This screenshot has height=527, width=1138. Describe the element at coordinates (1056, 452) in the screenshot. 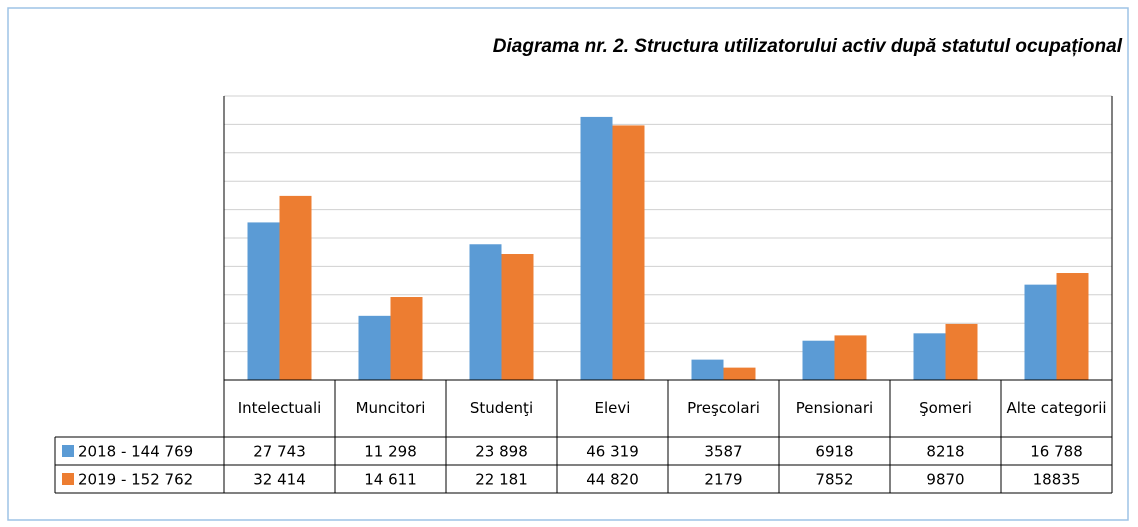

I see `table-value: 16 788` at that location.